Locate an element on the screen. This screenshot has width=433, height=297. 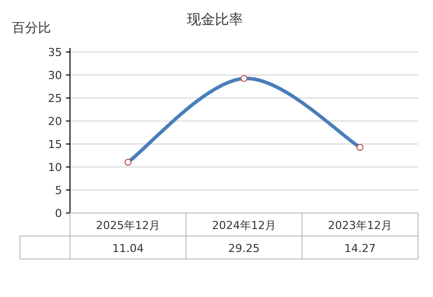
y-tick-label: 35 is located at coordinates (55, 52).